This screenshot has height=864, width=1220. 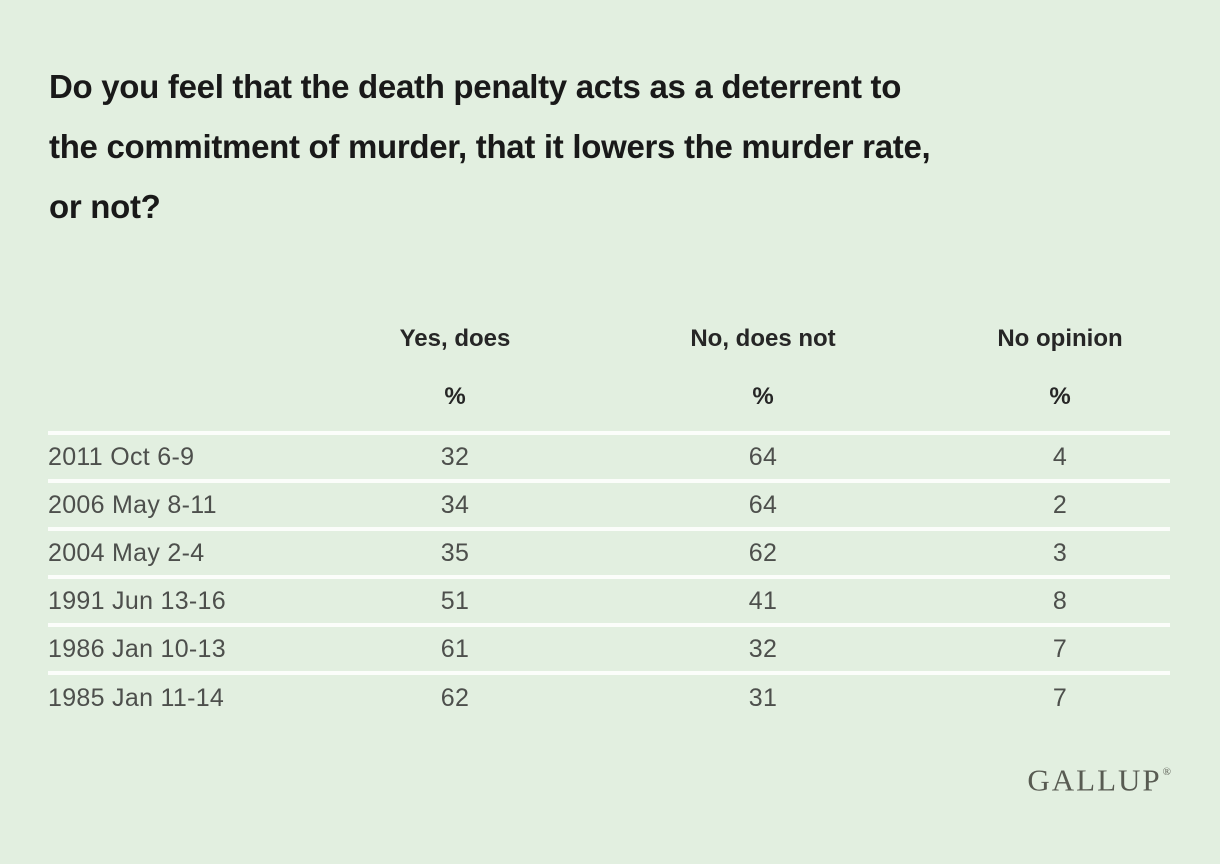 What do you see at coordinates (455, 552) in the screenshot?
I see `row-value-yes: 35` at bounding box center [455, 552].